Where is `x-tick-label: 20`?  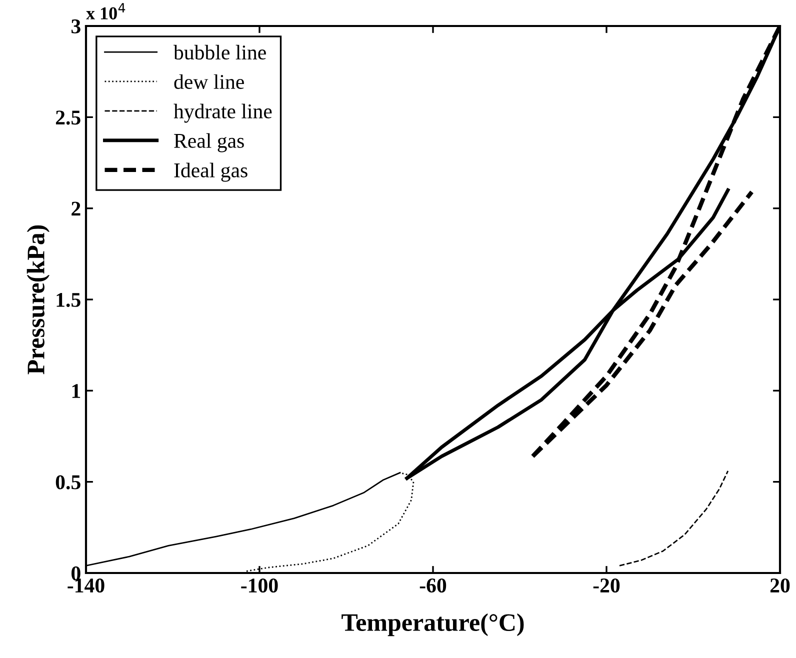 x-tick-label: 20 is located at coordinates (780, 585).